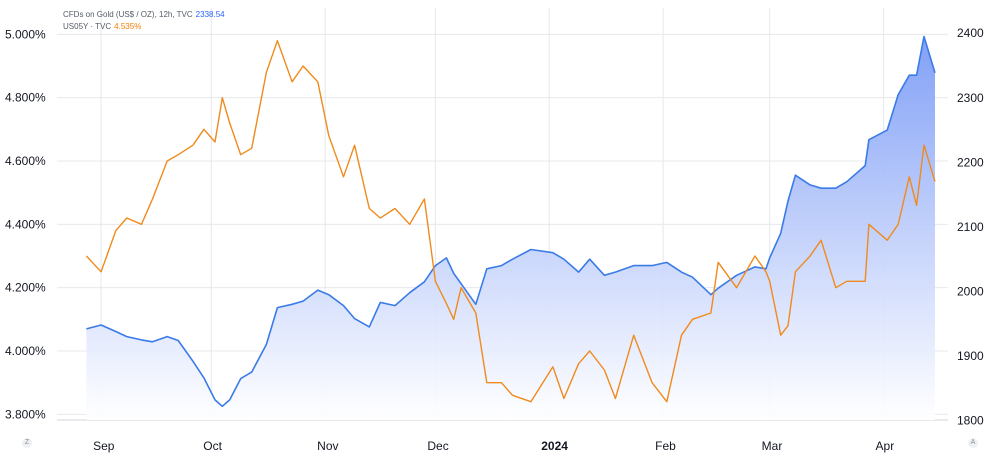 This screenshot has width=1000, height=462. What do you see at coordinates (973, 443) in the screenshot?
I see `auto-scale-icon: A` at bounding box center [973, 443].